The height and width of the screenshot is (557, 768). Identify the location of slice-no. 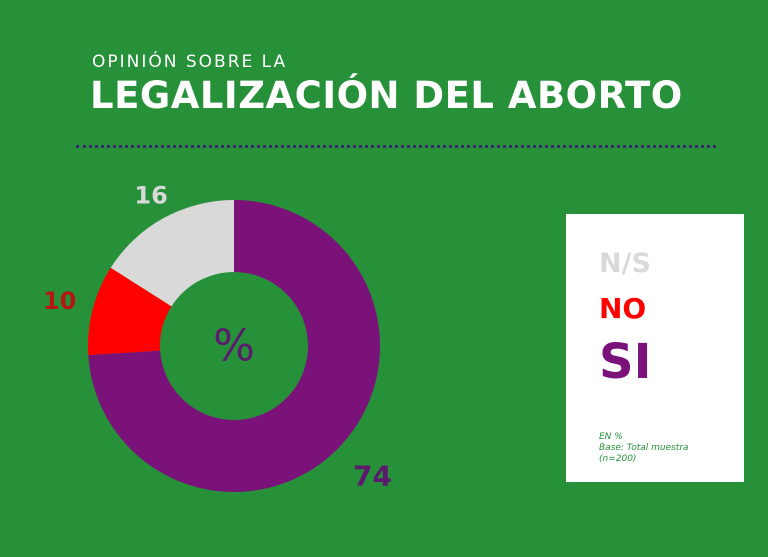
(130, 311).